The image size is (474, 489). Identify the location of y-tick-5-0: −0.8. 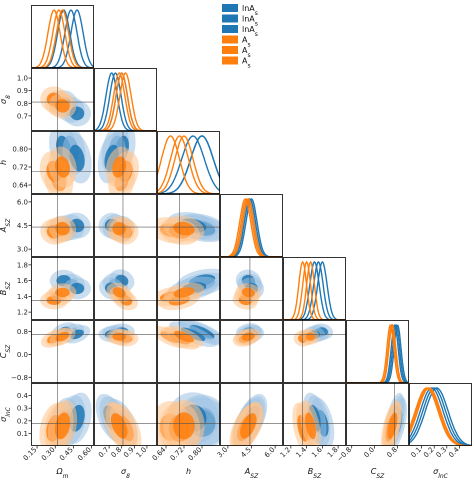
(19, 378).